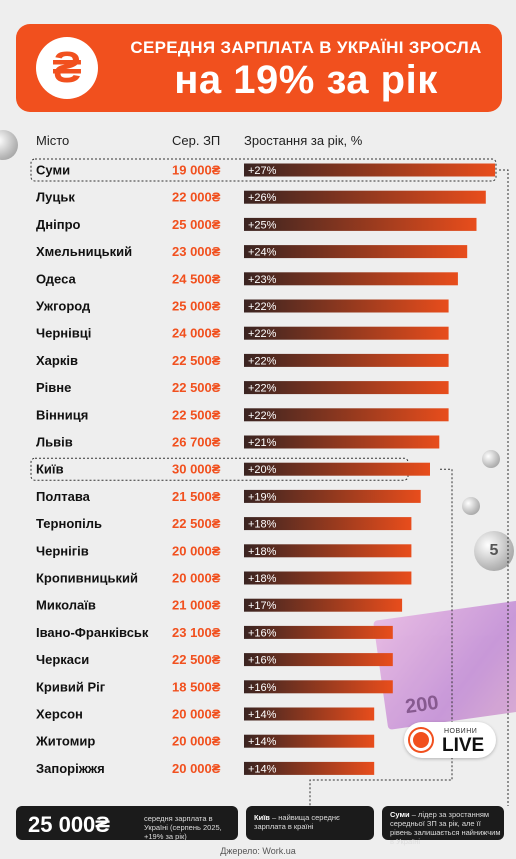  What do you see at coordinates (262, 817) in the screenshot?
I see `footer-kyiv-bold: Київ` at bounding box center [262, 817].